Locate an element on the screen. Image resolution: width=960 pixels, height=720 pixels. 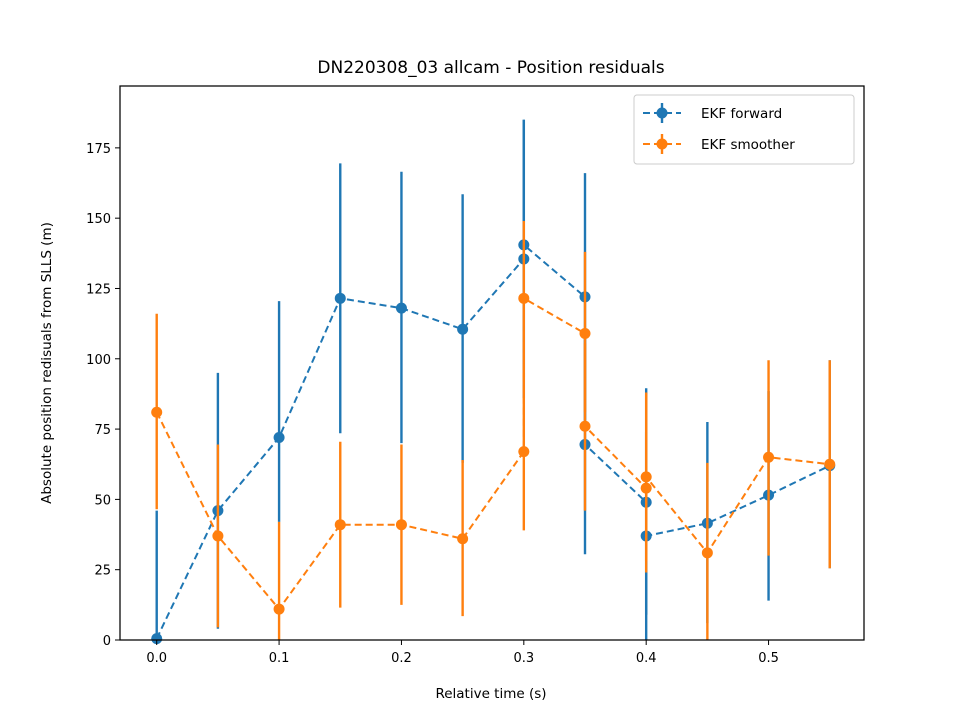
x-axis-label: Relative time (s) is located at coordinates (490, 694).